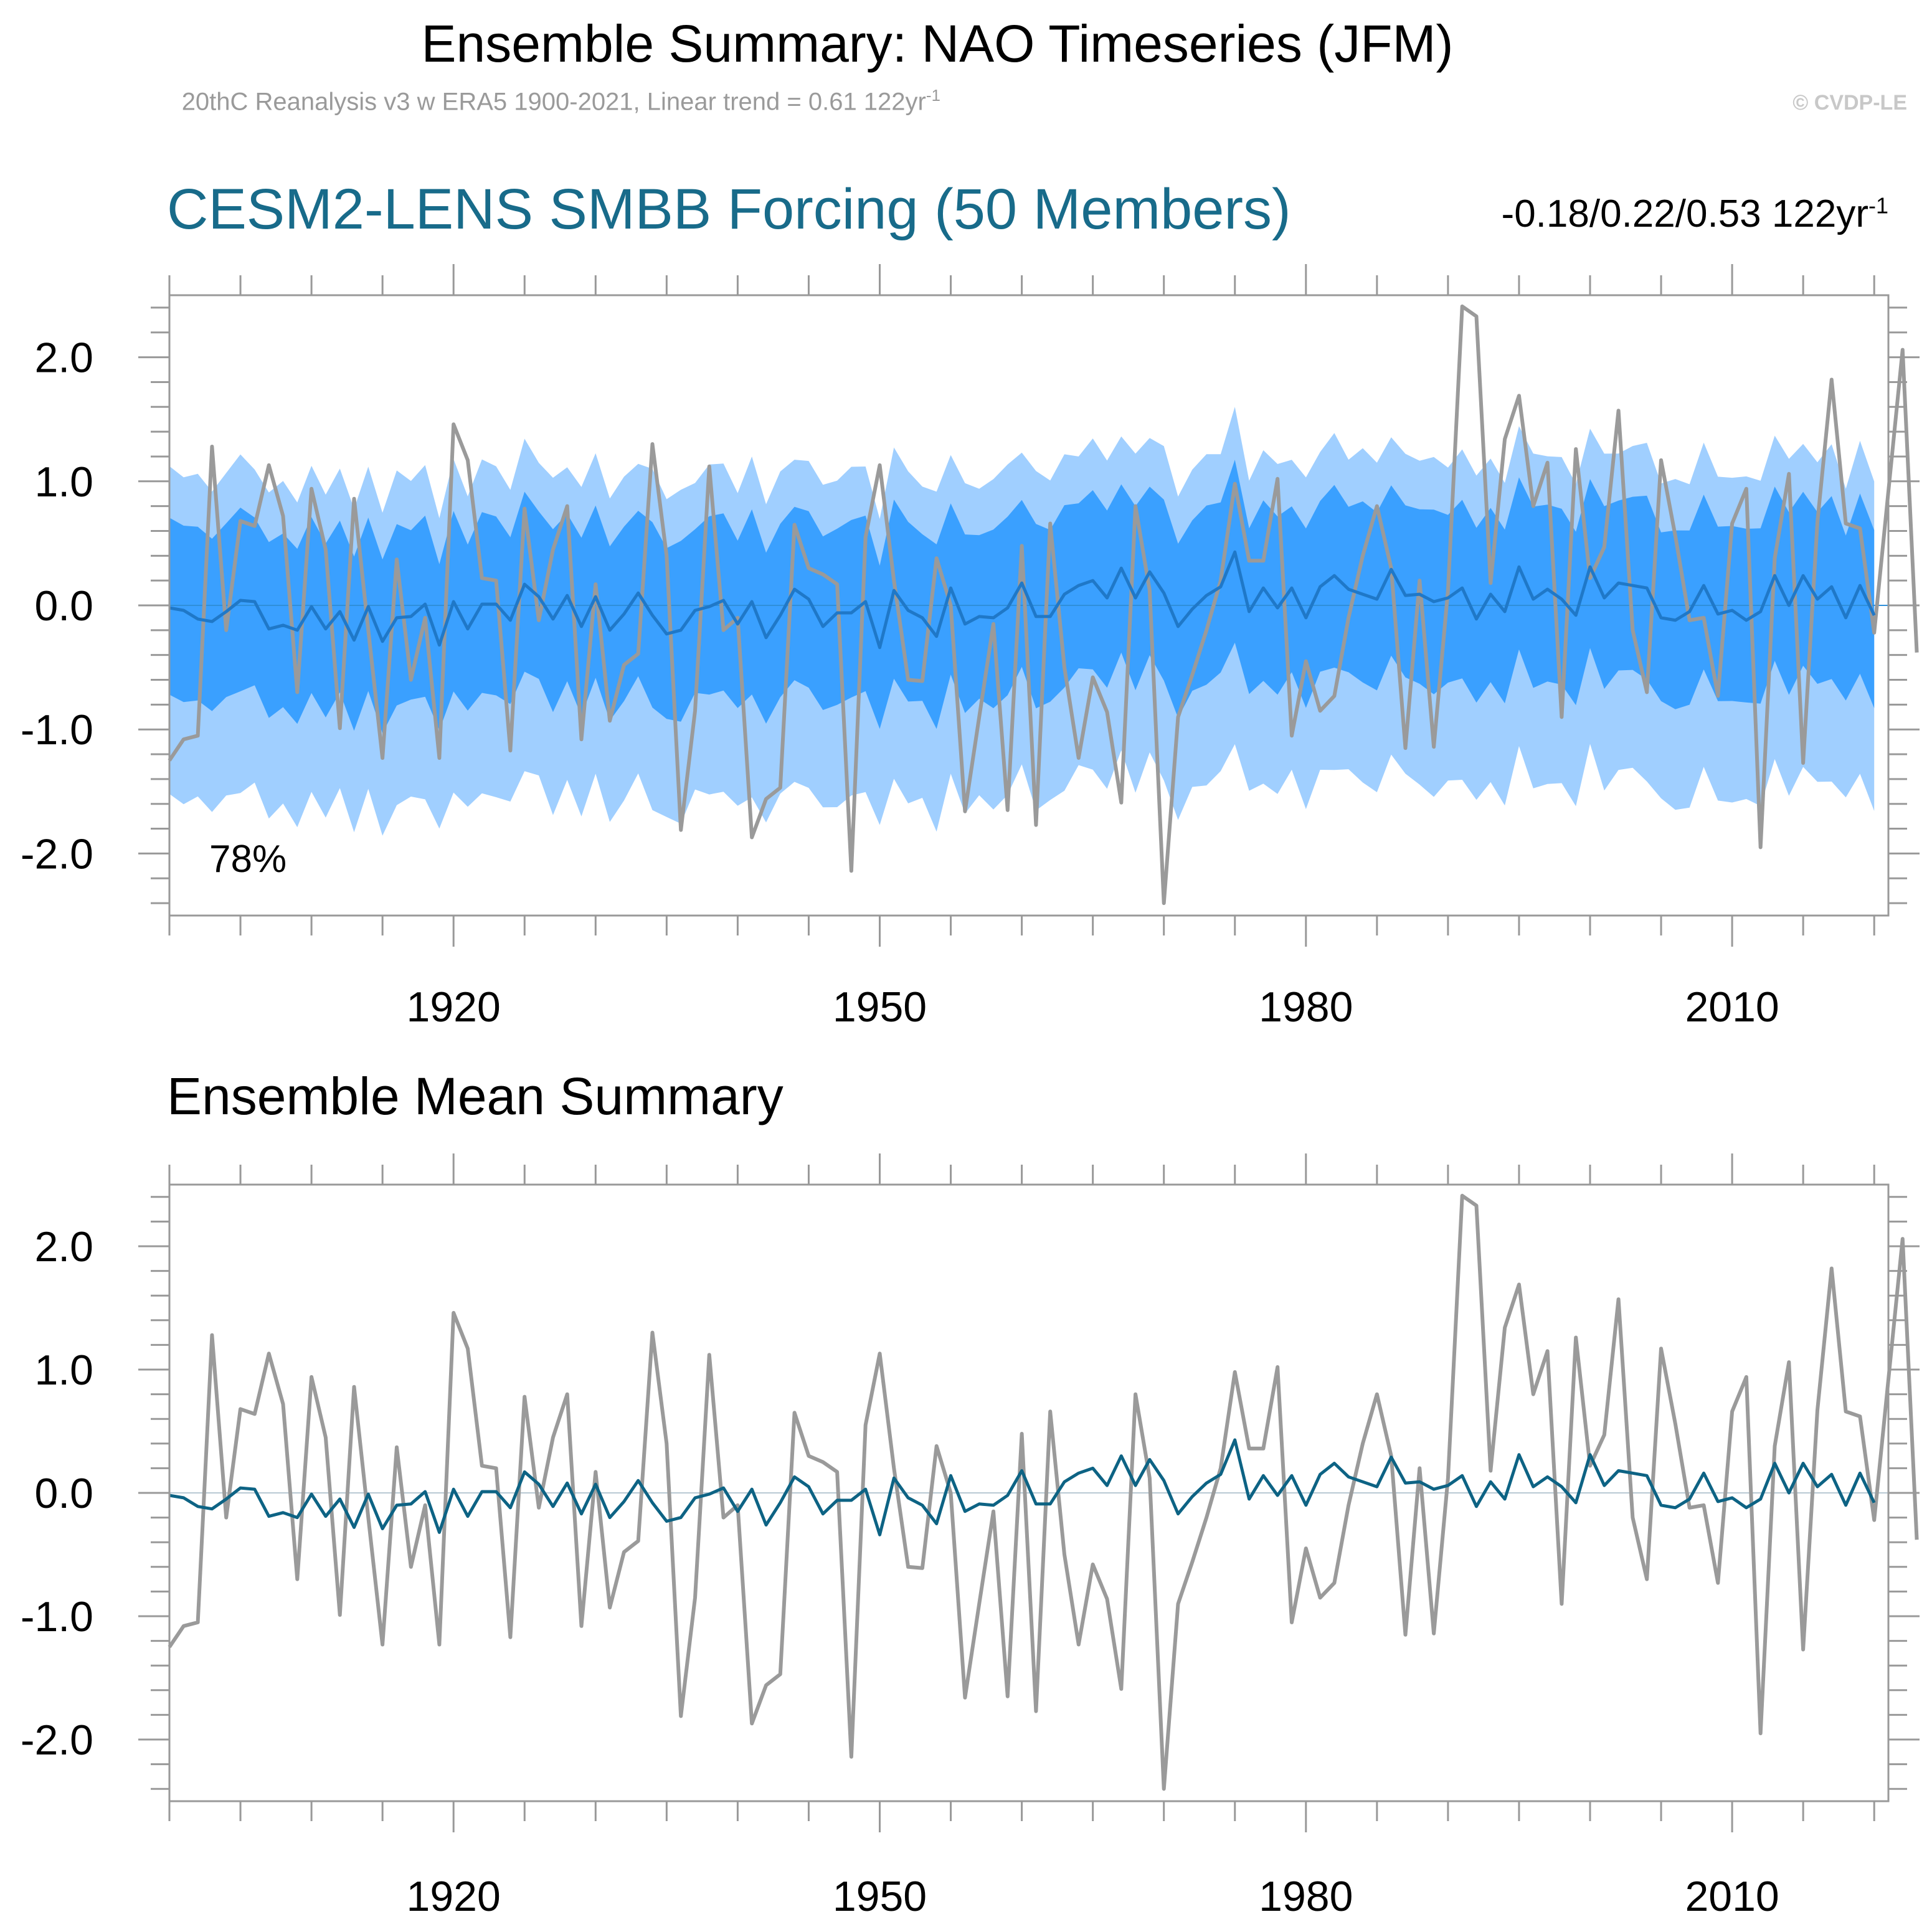 Image resolution: width=1932 pixels, height=1927 pixels. What do you see at coordinates (1023, 1487) in the screenshot?
I see `bottom-ensemble-mean-line` at bounding box center [1023, 1487].